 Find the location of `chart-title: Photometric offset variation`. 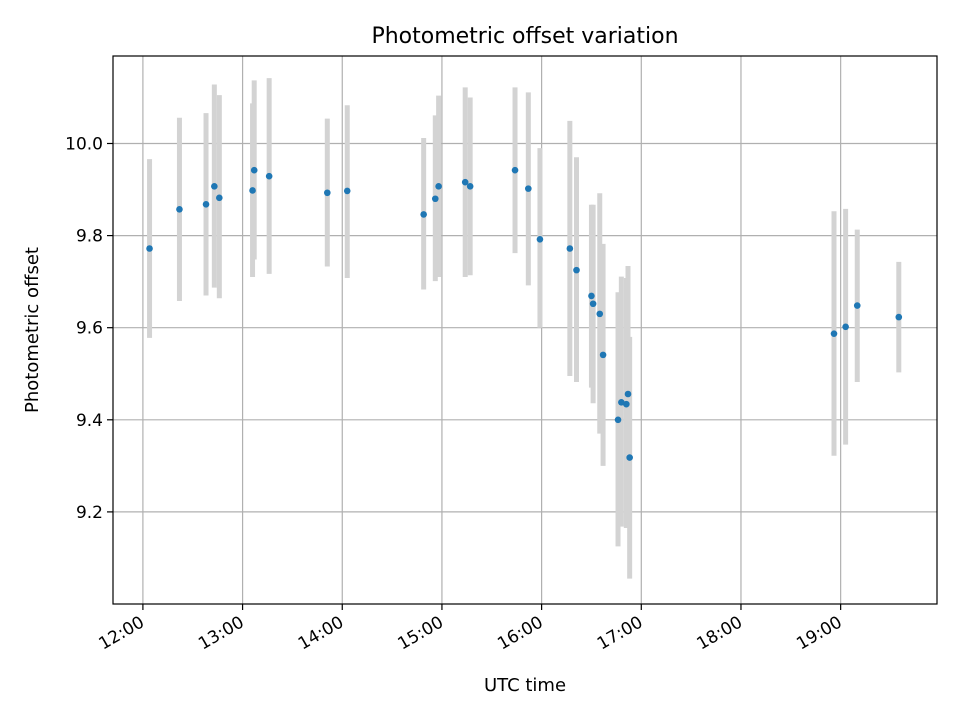

chart-title: Photometric offset variation is located at coordinates (524, 36).